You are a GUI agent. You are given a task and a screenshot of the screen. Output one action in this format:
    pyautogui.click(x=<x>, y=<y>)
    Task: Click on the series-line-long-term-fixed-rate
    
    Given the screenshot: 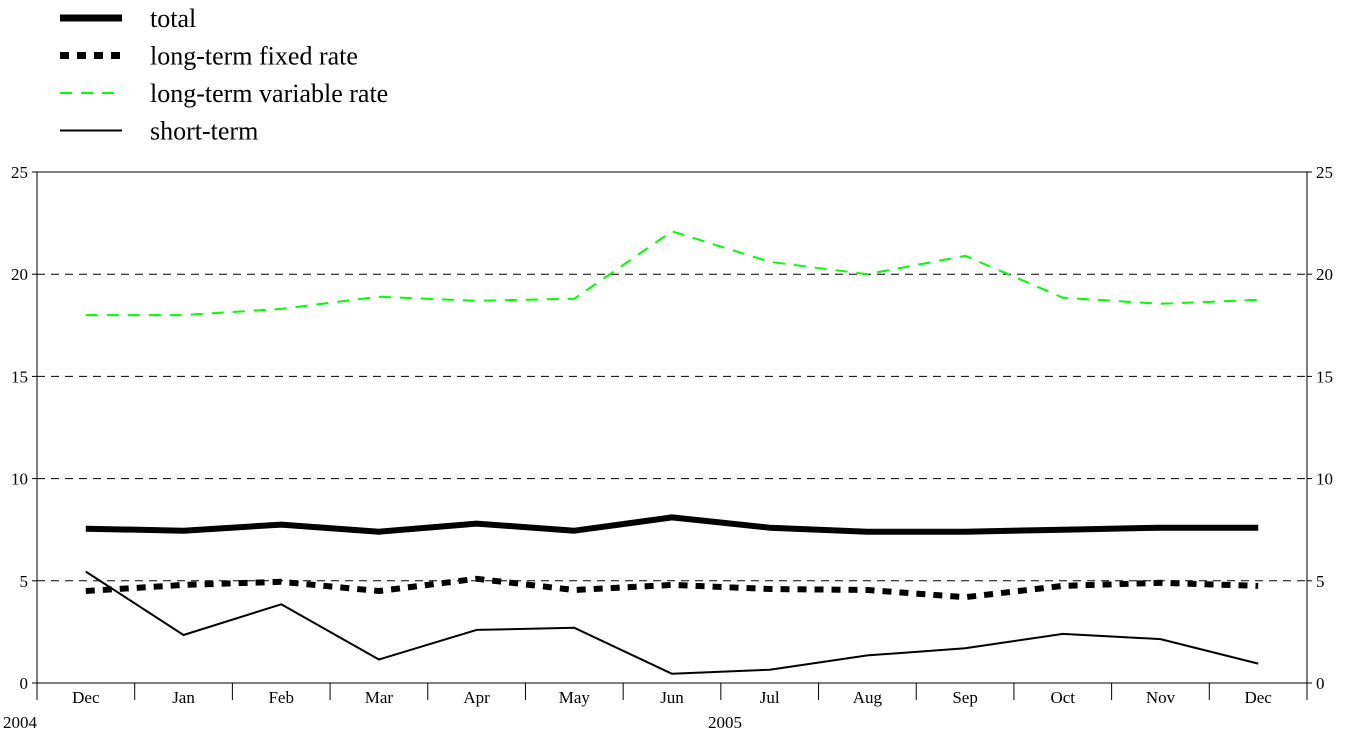 What is the action you would take?
    pyautogui.click(x=672, y=588)
    